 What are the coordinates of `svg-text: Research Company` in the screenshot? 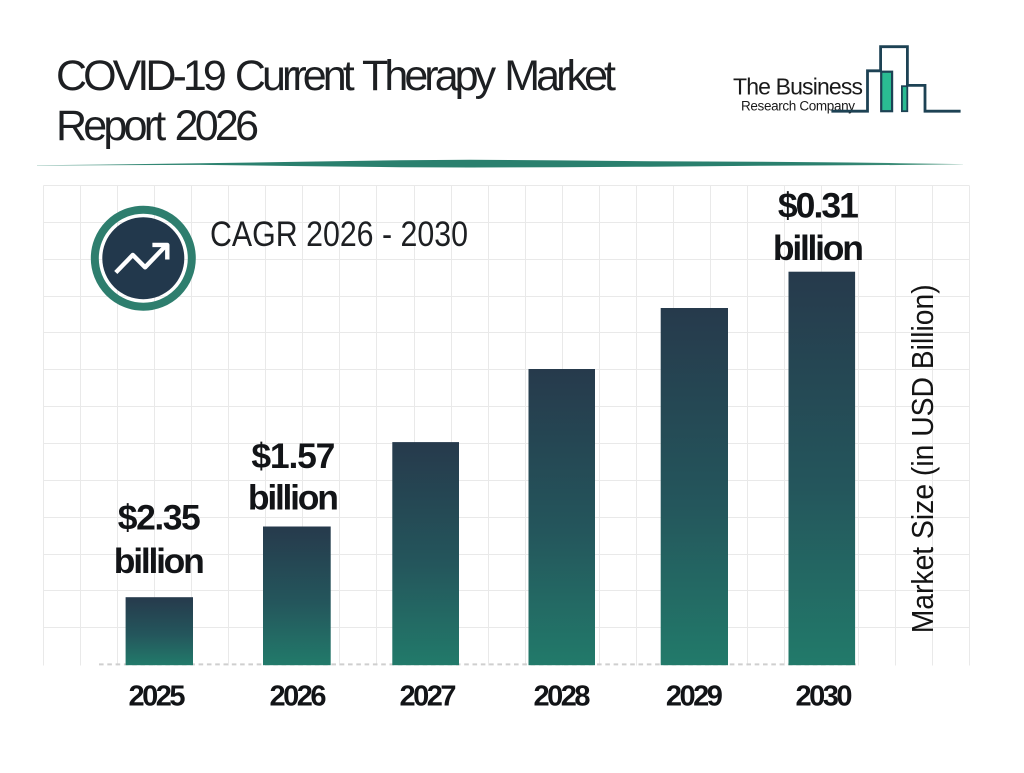 It's located at (798, 105).